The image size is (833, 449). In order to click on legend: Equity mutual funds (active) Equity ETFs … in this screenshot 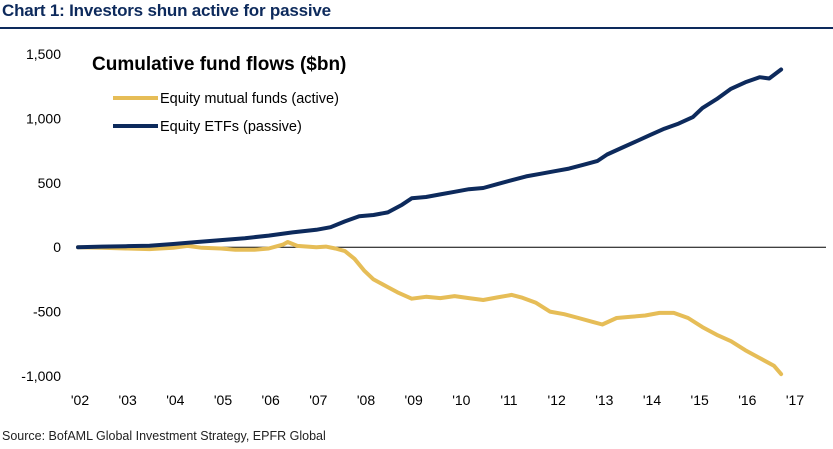, I will do `click(226, 113)`.